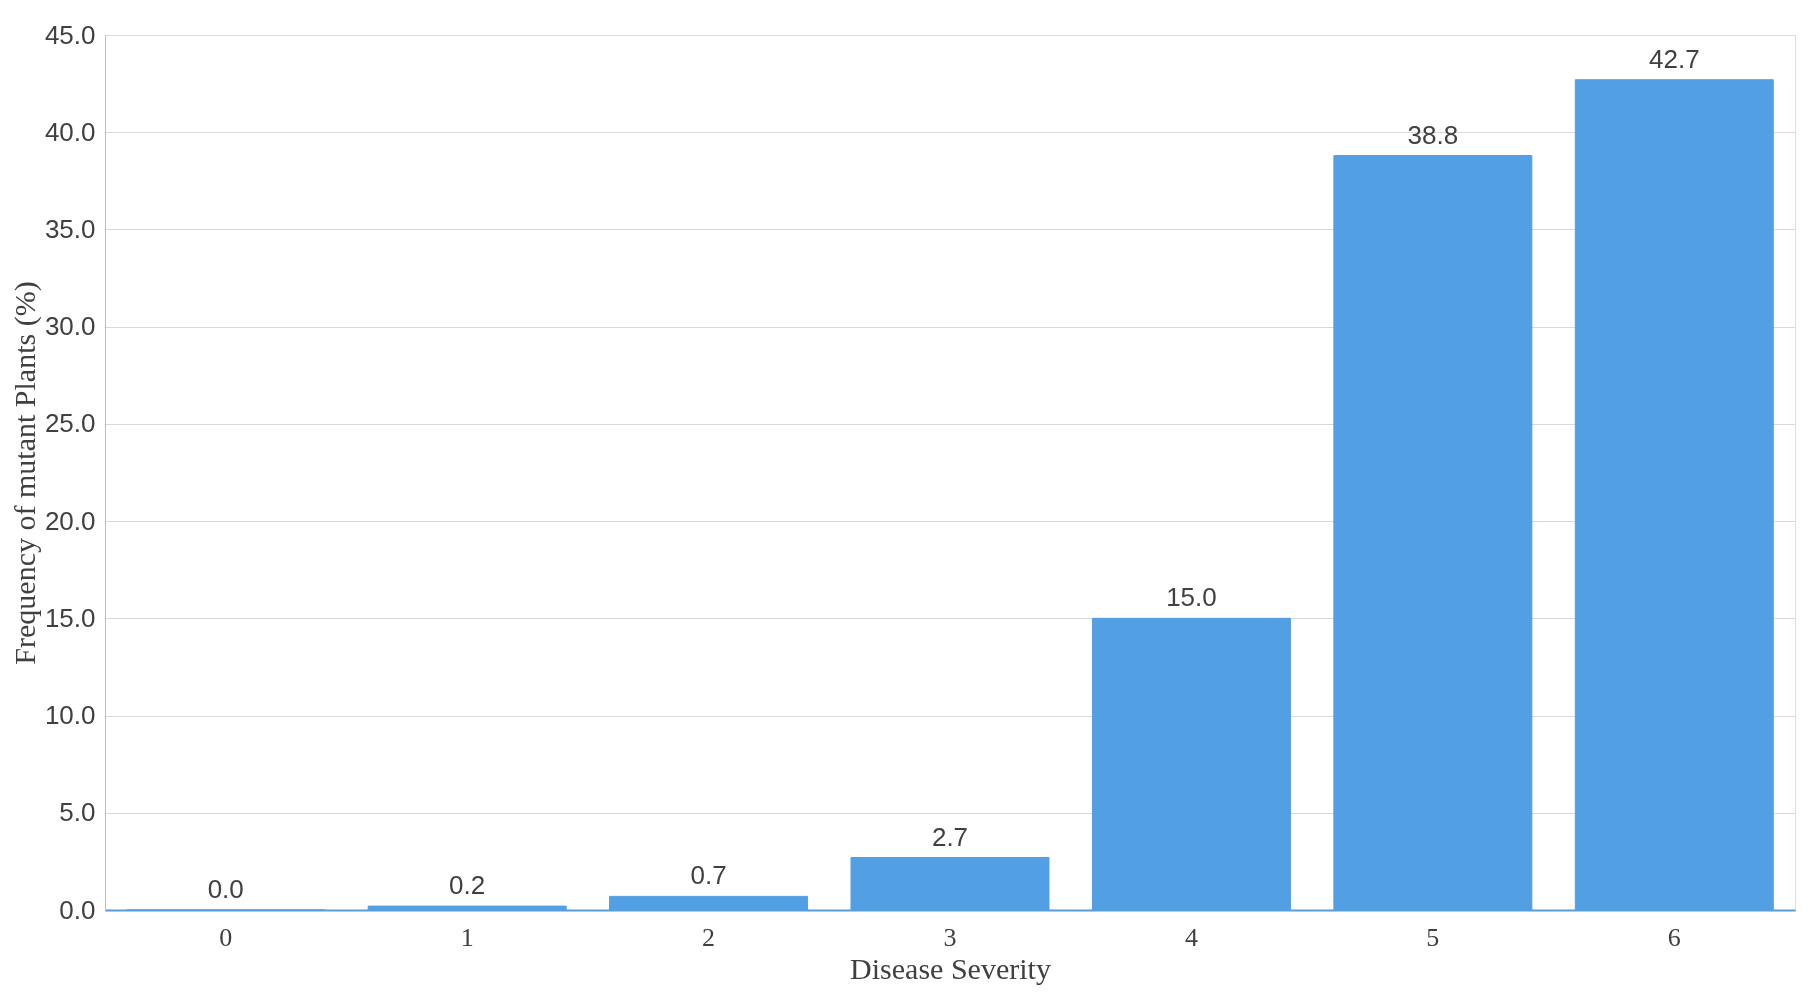 The width and height of the screenshot is (1820, 997). I want to click on x-tick-label: 1, so click(467, 937).